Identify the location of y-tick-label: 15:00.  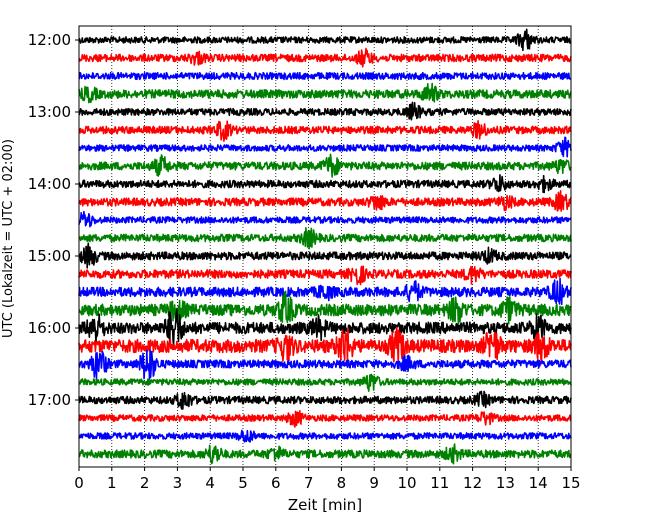
(49, 256).